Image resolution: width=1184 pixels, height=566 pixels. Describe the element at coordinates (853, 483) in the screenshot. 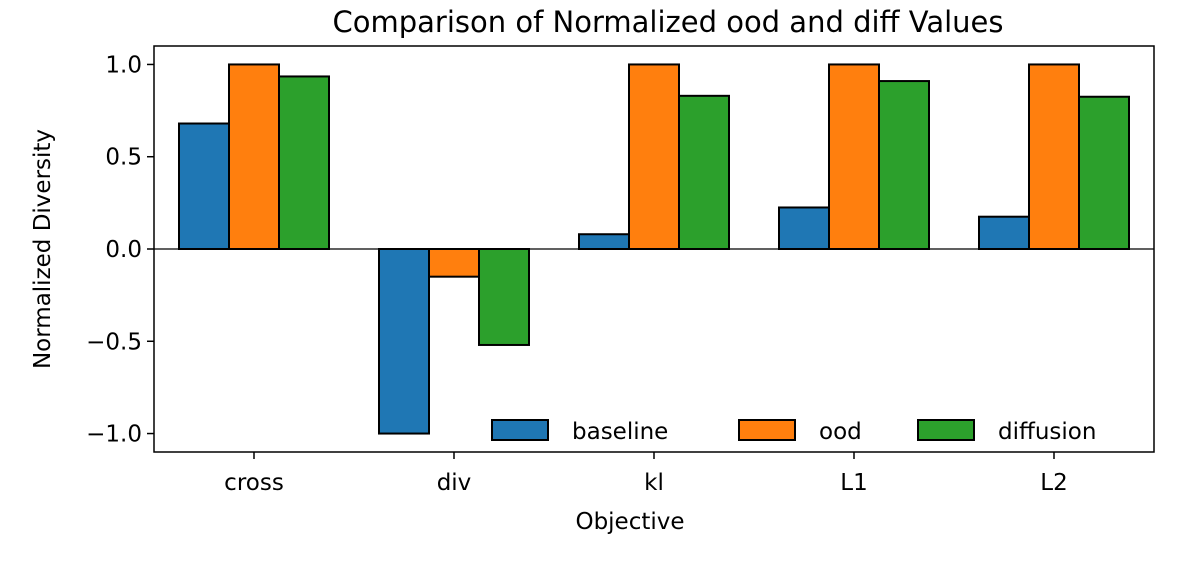

I see `x-tick-label-L1: L1` at that location.